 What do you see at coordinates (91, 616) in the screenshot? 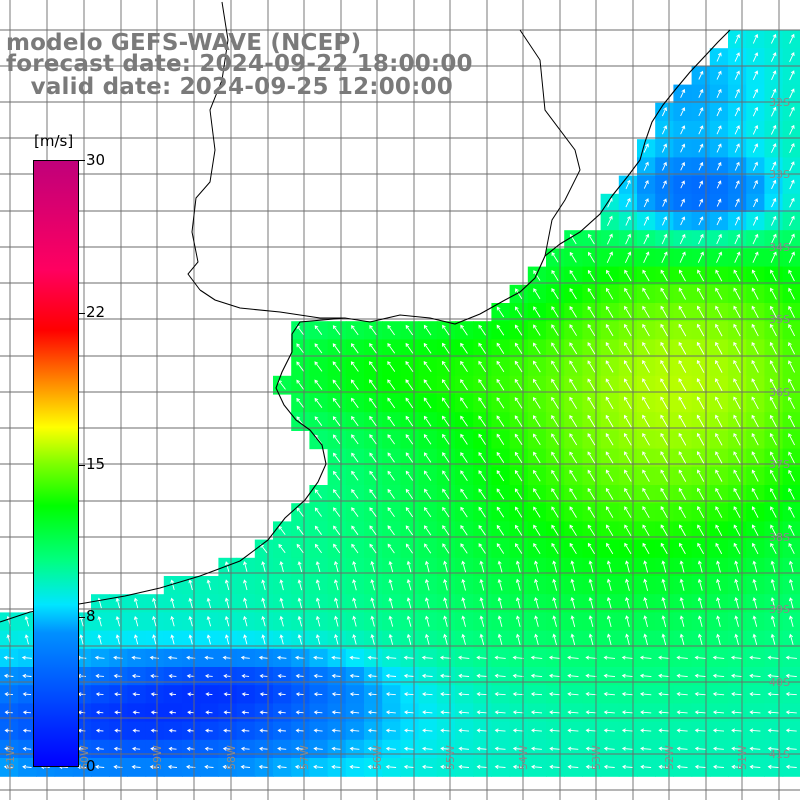
I see `colorbar-tick-label: 8` at bounding box center [91, 616].